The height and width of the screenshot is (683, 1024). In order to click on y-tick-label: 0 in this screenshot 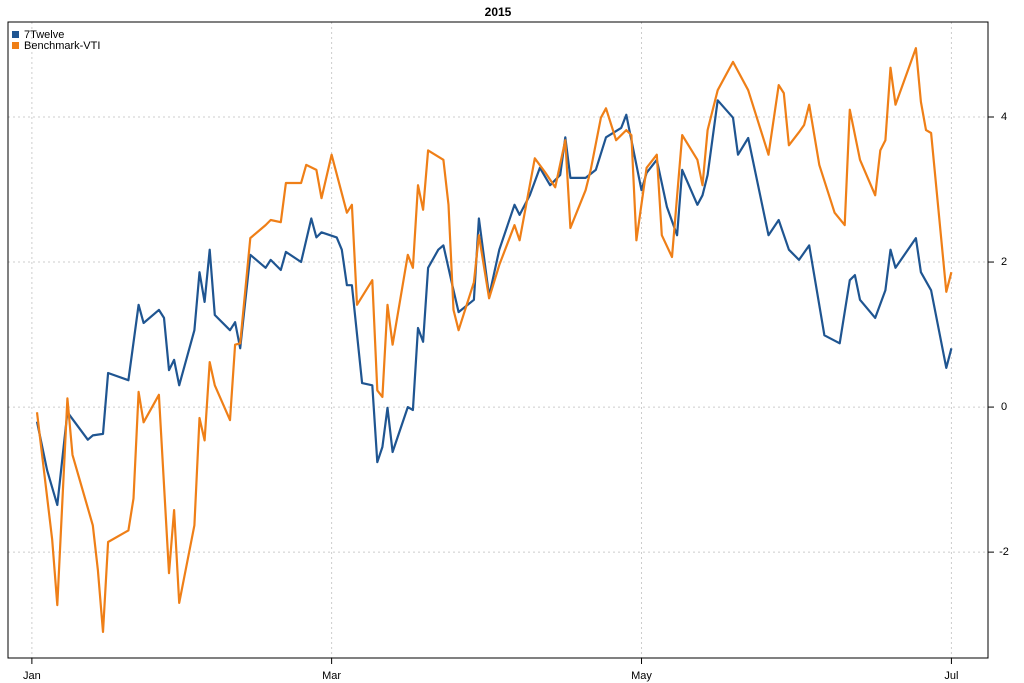, I will do `click(1004, 407)`.